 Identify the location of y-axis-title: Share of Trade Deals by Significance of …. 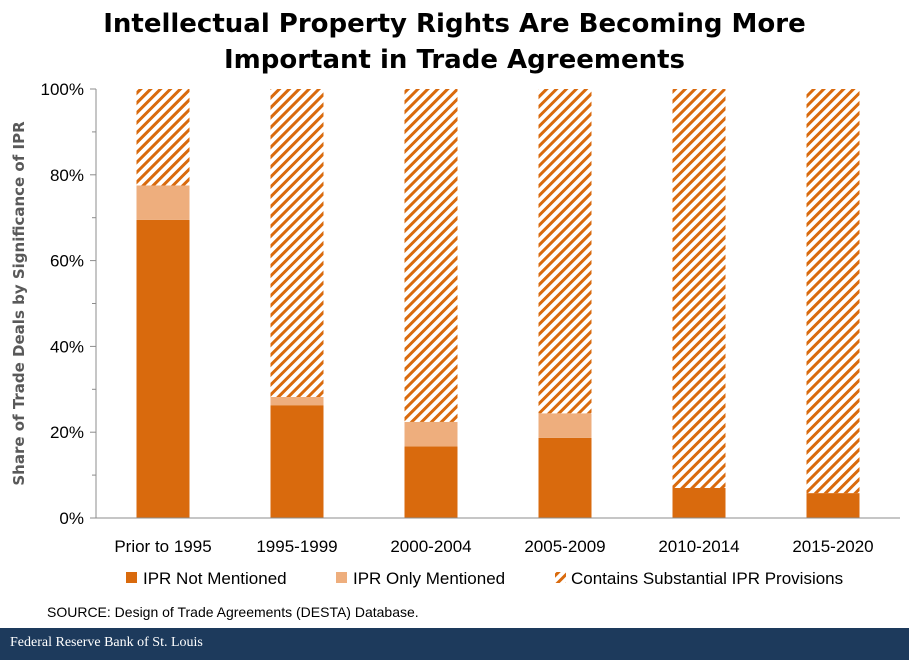
(19, 303).